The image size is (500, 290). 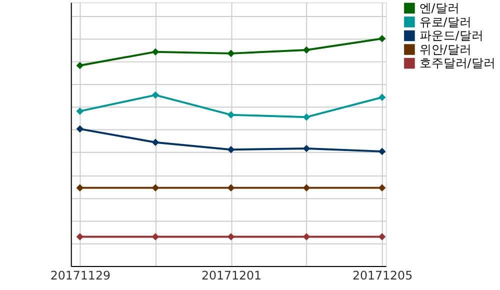 I want to click on legend-label: 엔/달러, so click(x=439, y=8).